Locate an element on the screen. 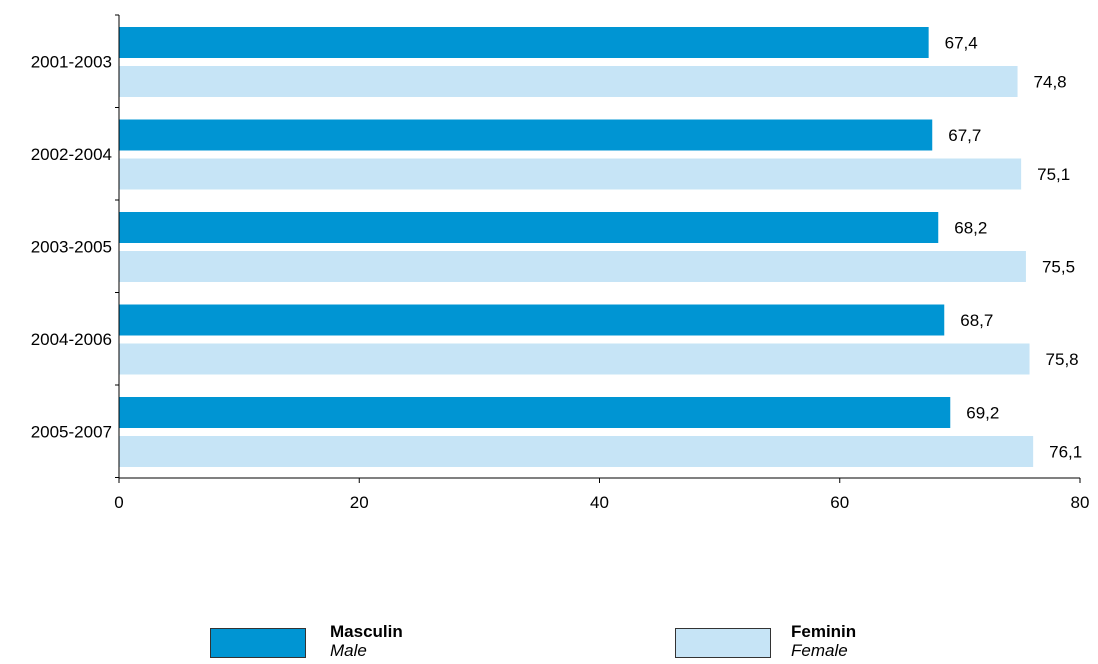  legend-label-masculin: Masculin is located at coordinates (366, 631).